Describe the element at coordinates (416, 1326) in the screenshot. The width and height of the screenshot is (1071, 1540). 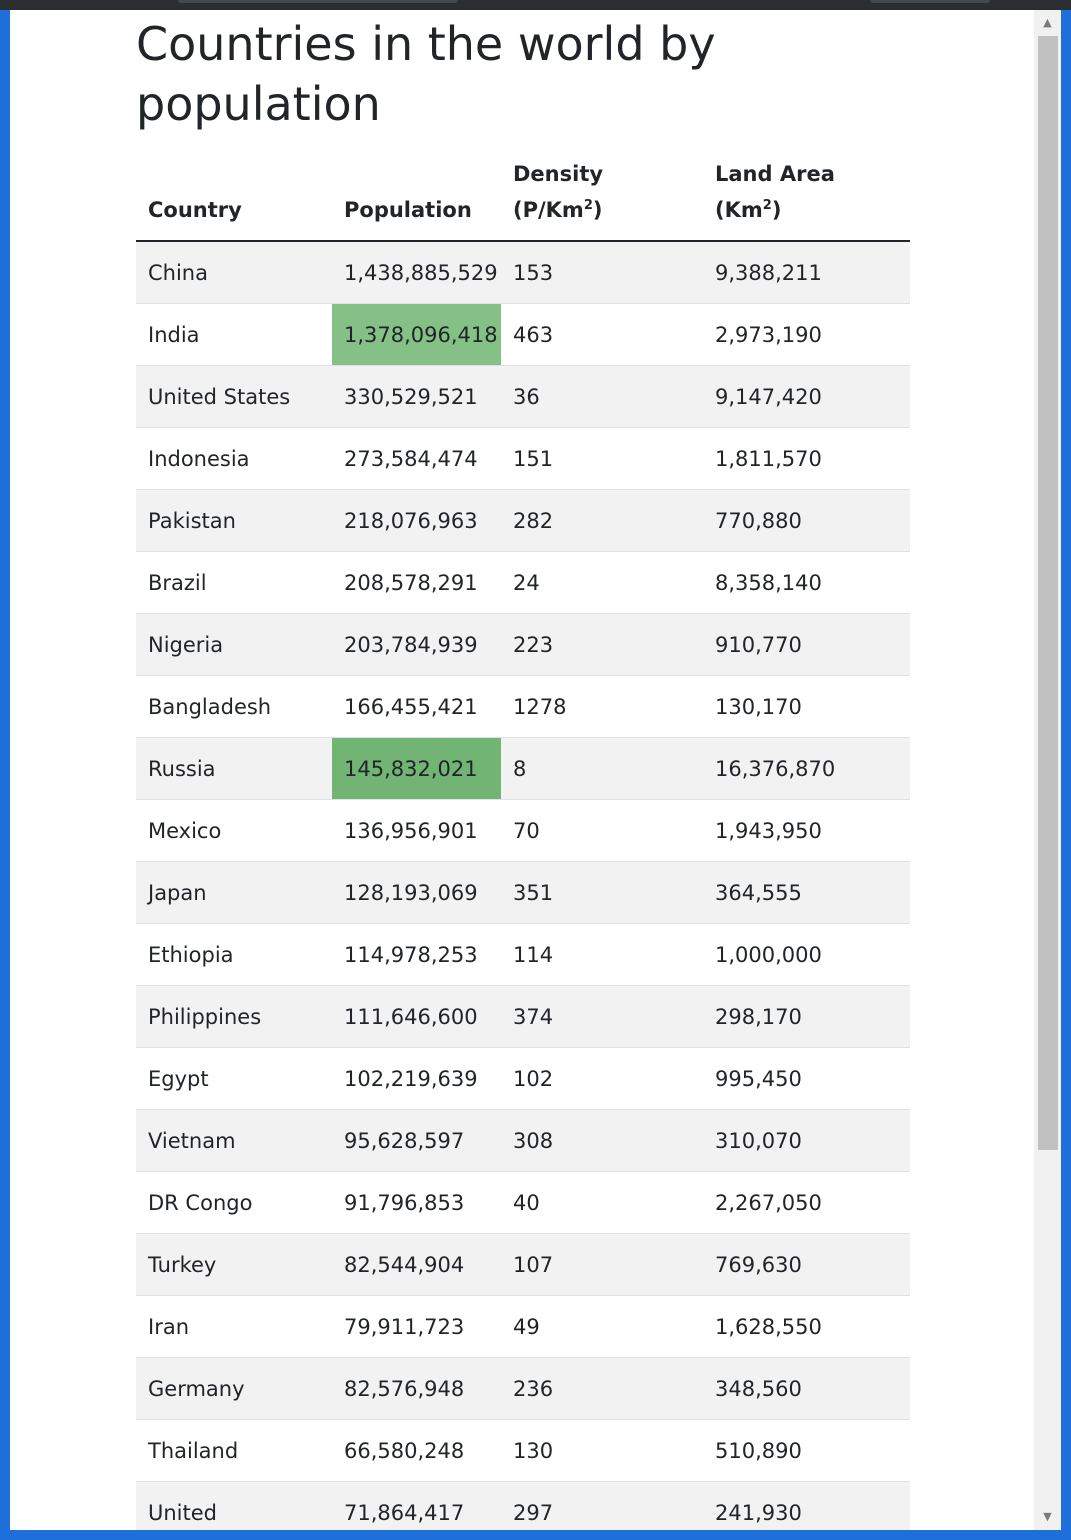
I see `cell-population: 79,911,723` at that location.